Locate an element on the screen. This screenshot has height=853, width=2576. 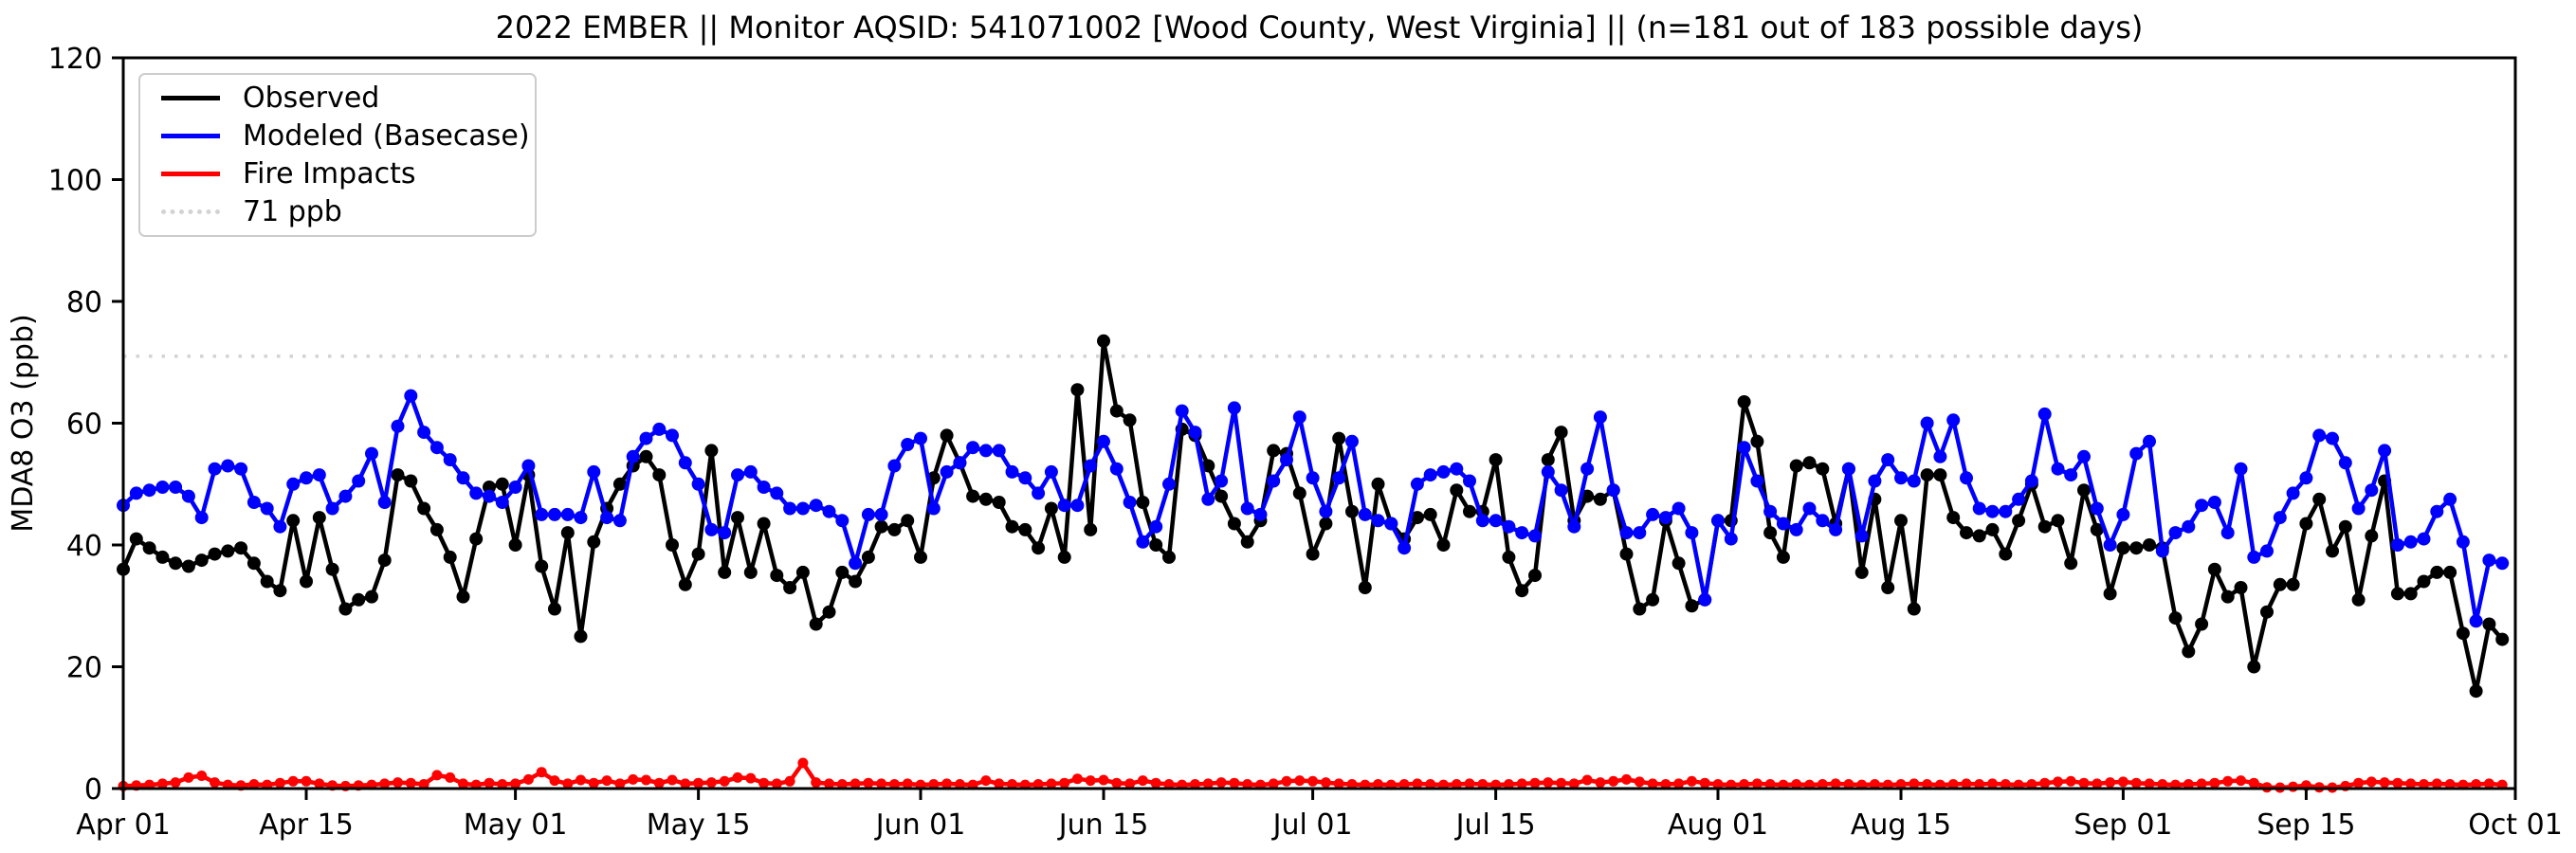
x-tick-label: Sep 01 is located at coordinates (2123, 825).